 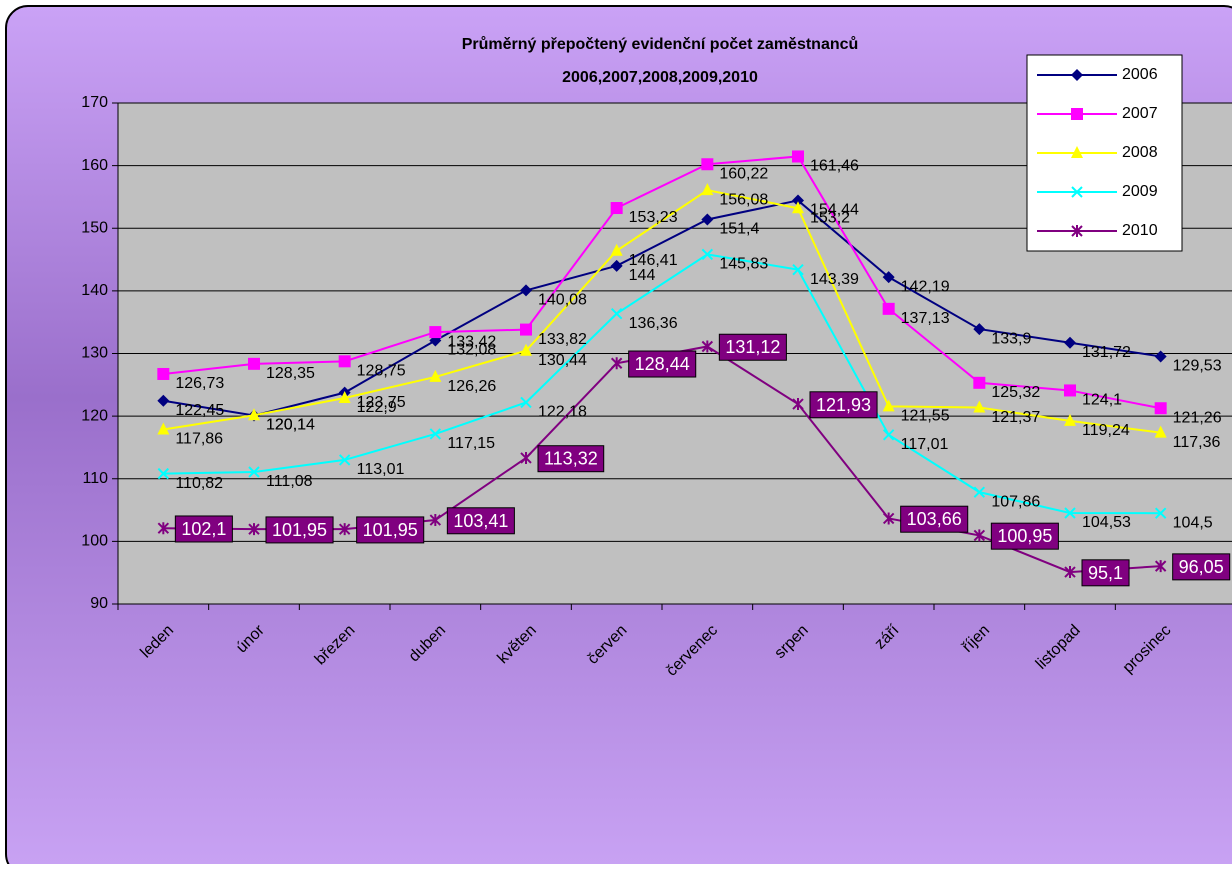 I want to click on data-label: 126,26, so click(x=471, y=386).